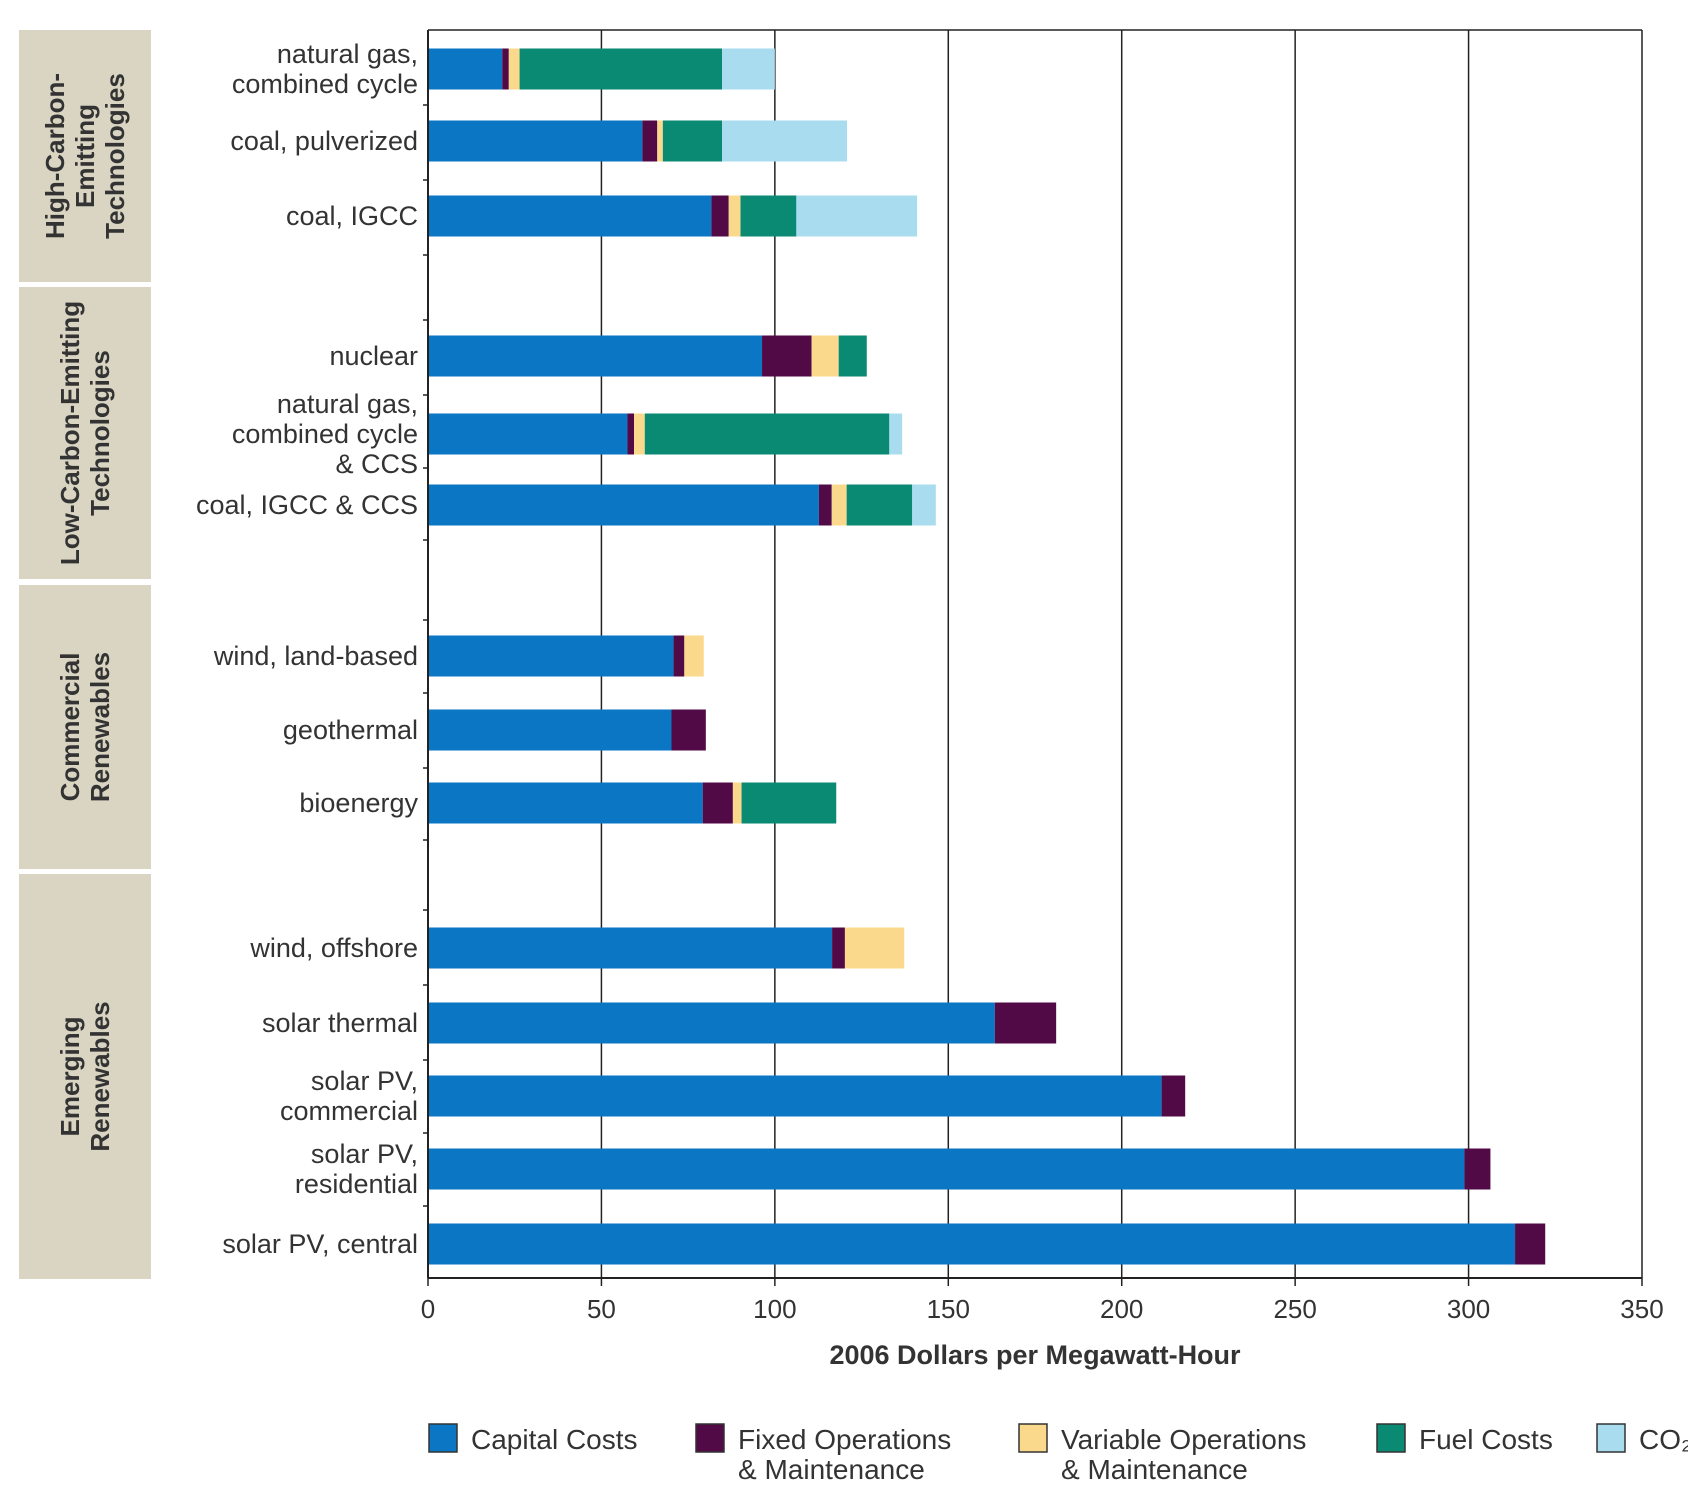 The image size is (1688, 1497). What do you see at coordinates (1663, 1439) in the screenshot?
I see `legend-label: CO₂` at bounding box center [1663, 1439].